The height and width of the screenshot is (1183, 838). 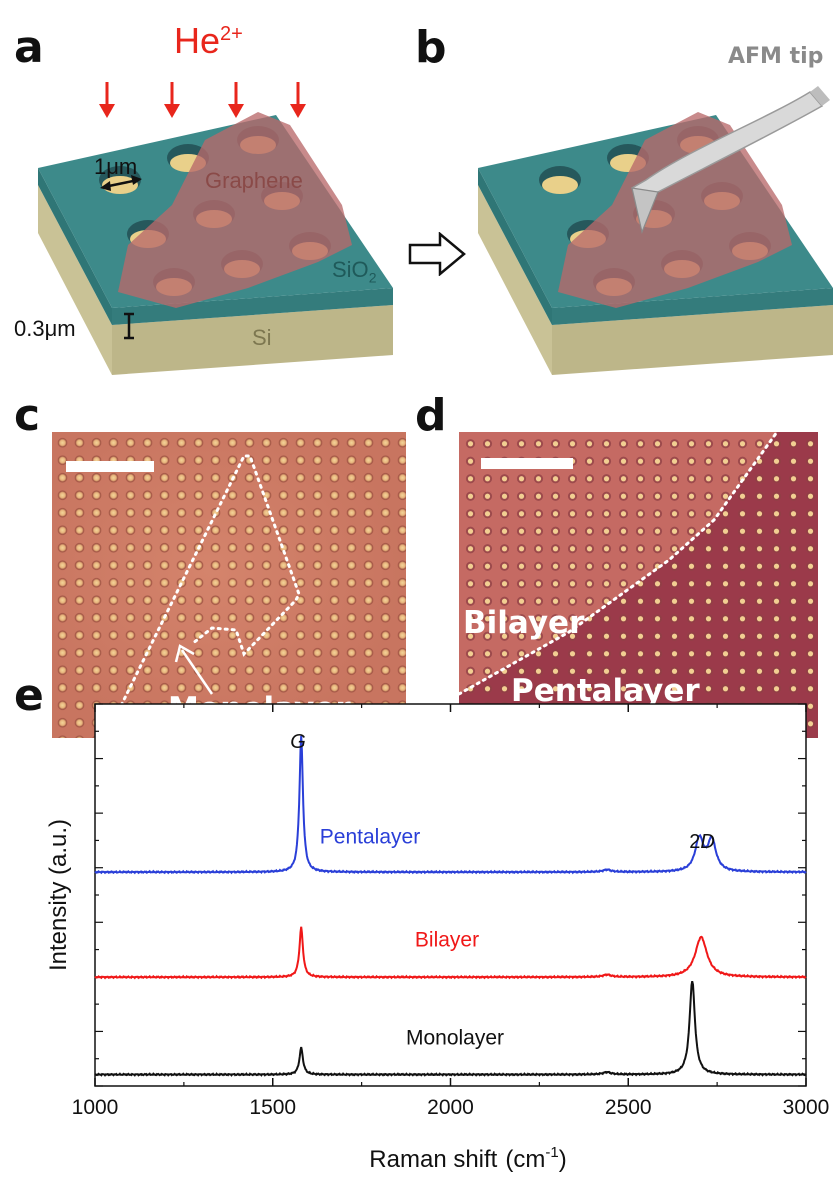 I want to click on panel-label-a: a, so click(x=29, y=47).